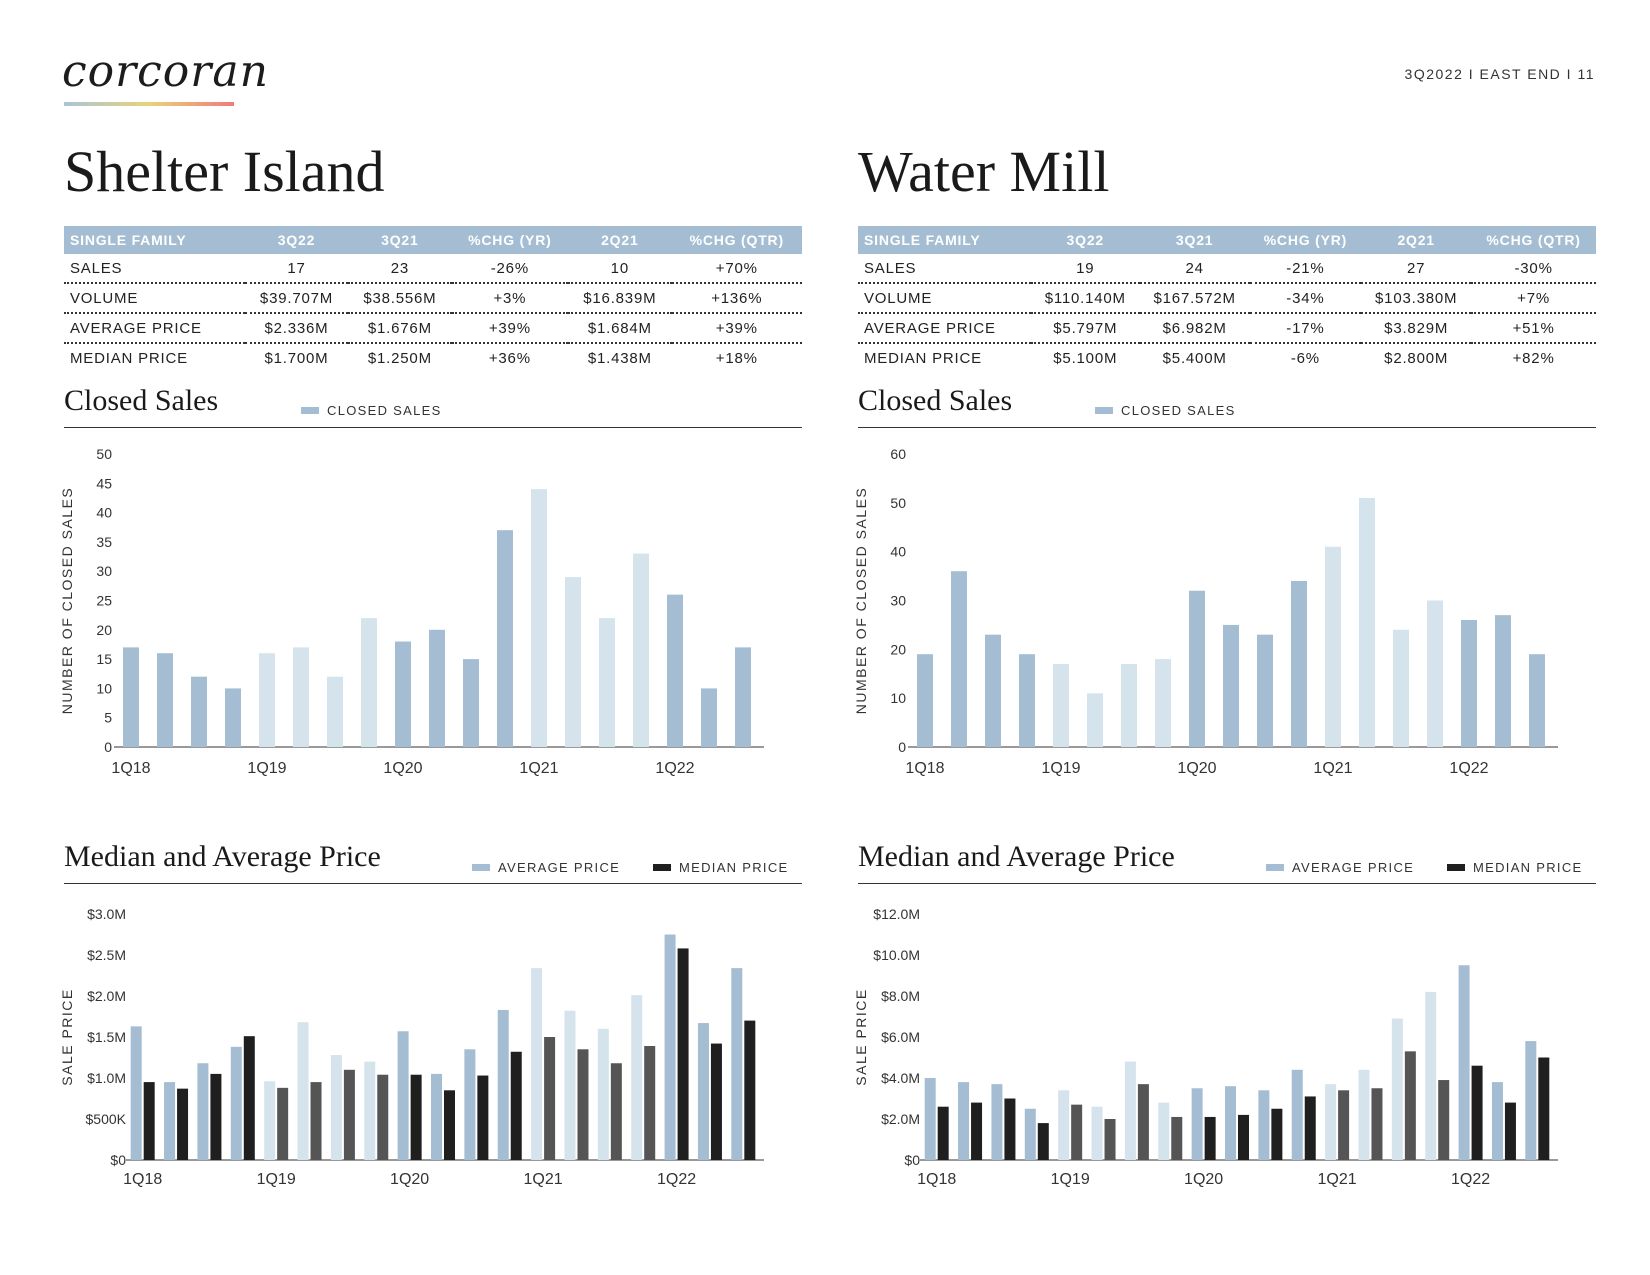  I want to click on x-tick-label: 1Q18, so click(936, 1179).